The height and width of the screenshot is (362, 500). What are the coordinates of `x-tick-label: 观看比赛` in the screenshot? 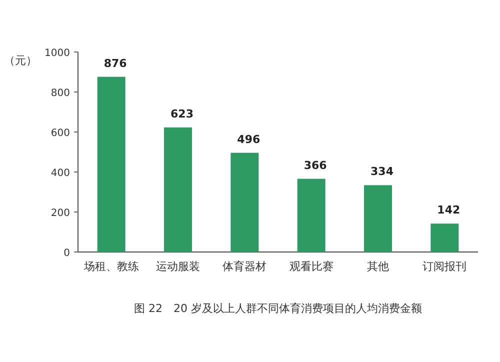 It's located at (311, 266).